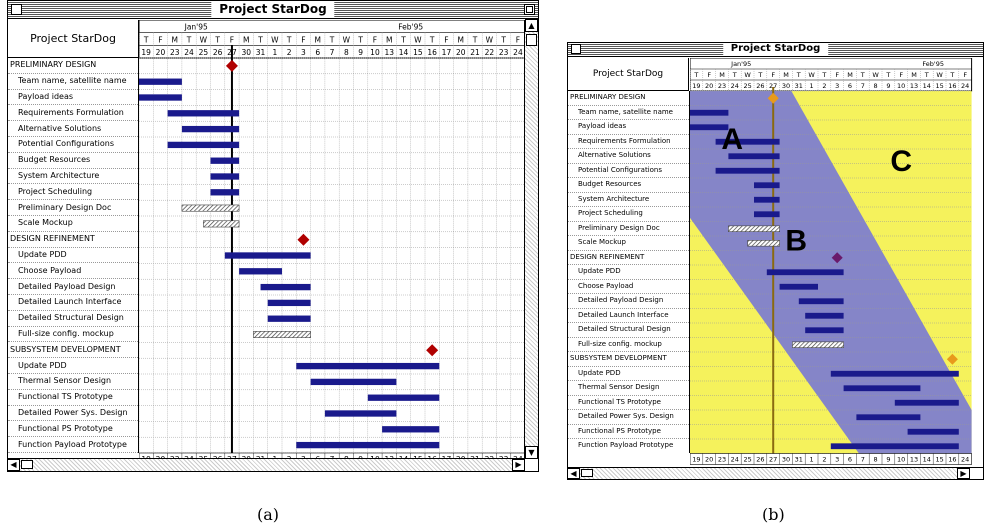  Describe the element at coordinates (901, 86) in the screenshot. I see `date-label: 10` at that location.